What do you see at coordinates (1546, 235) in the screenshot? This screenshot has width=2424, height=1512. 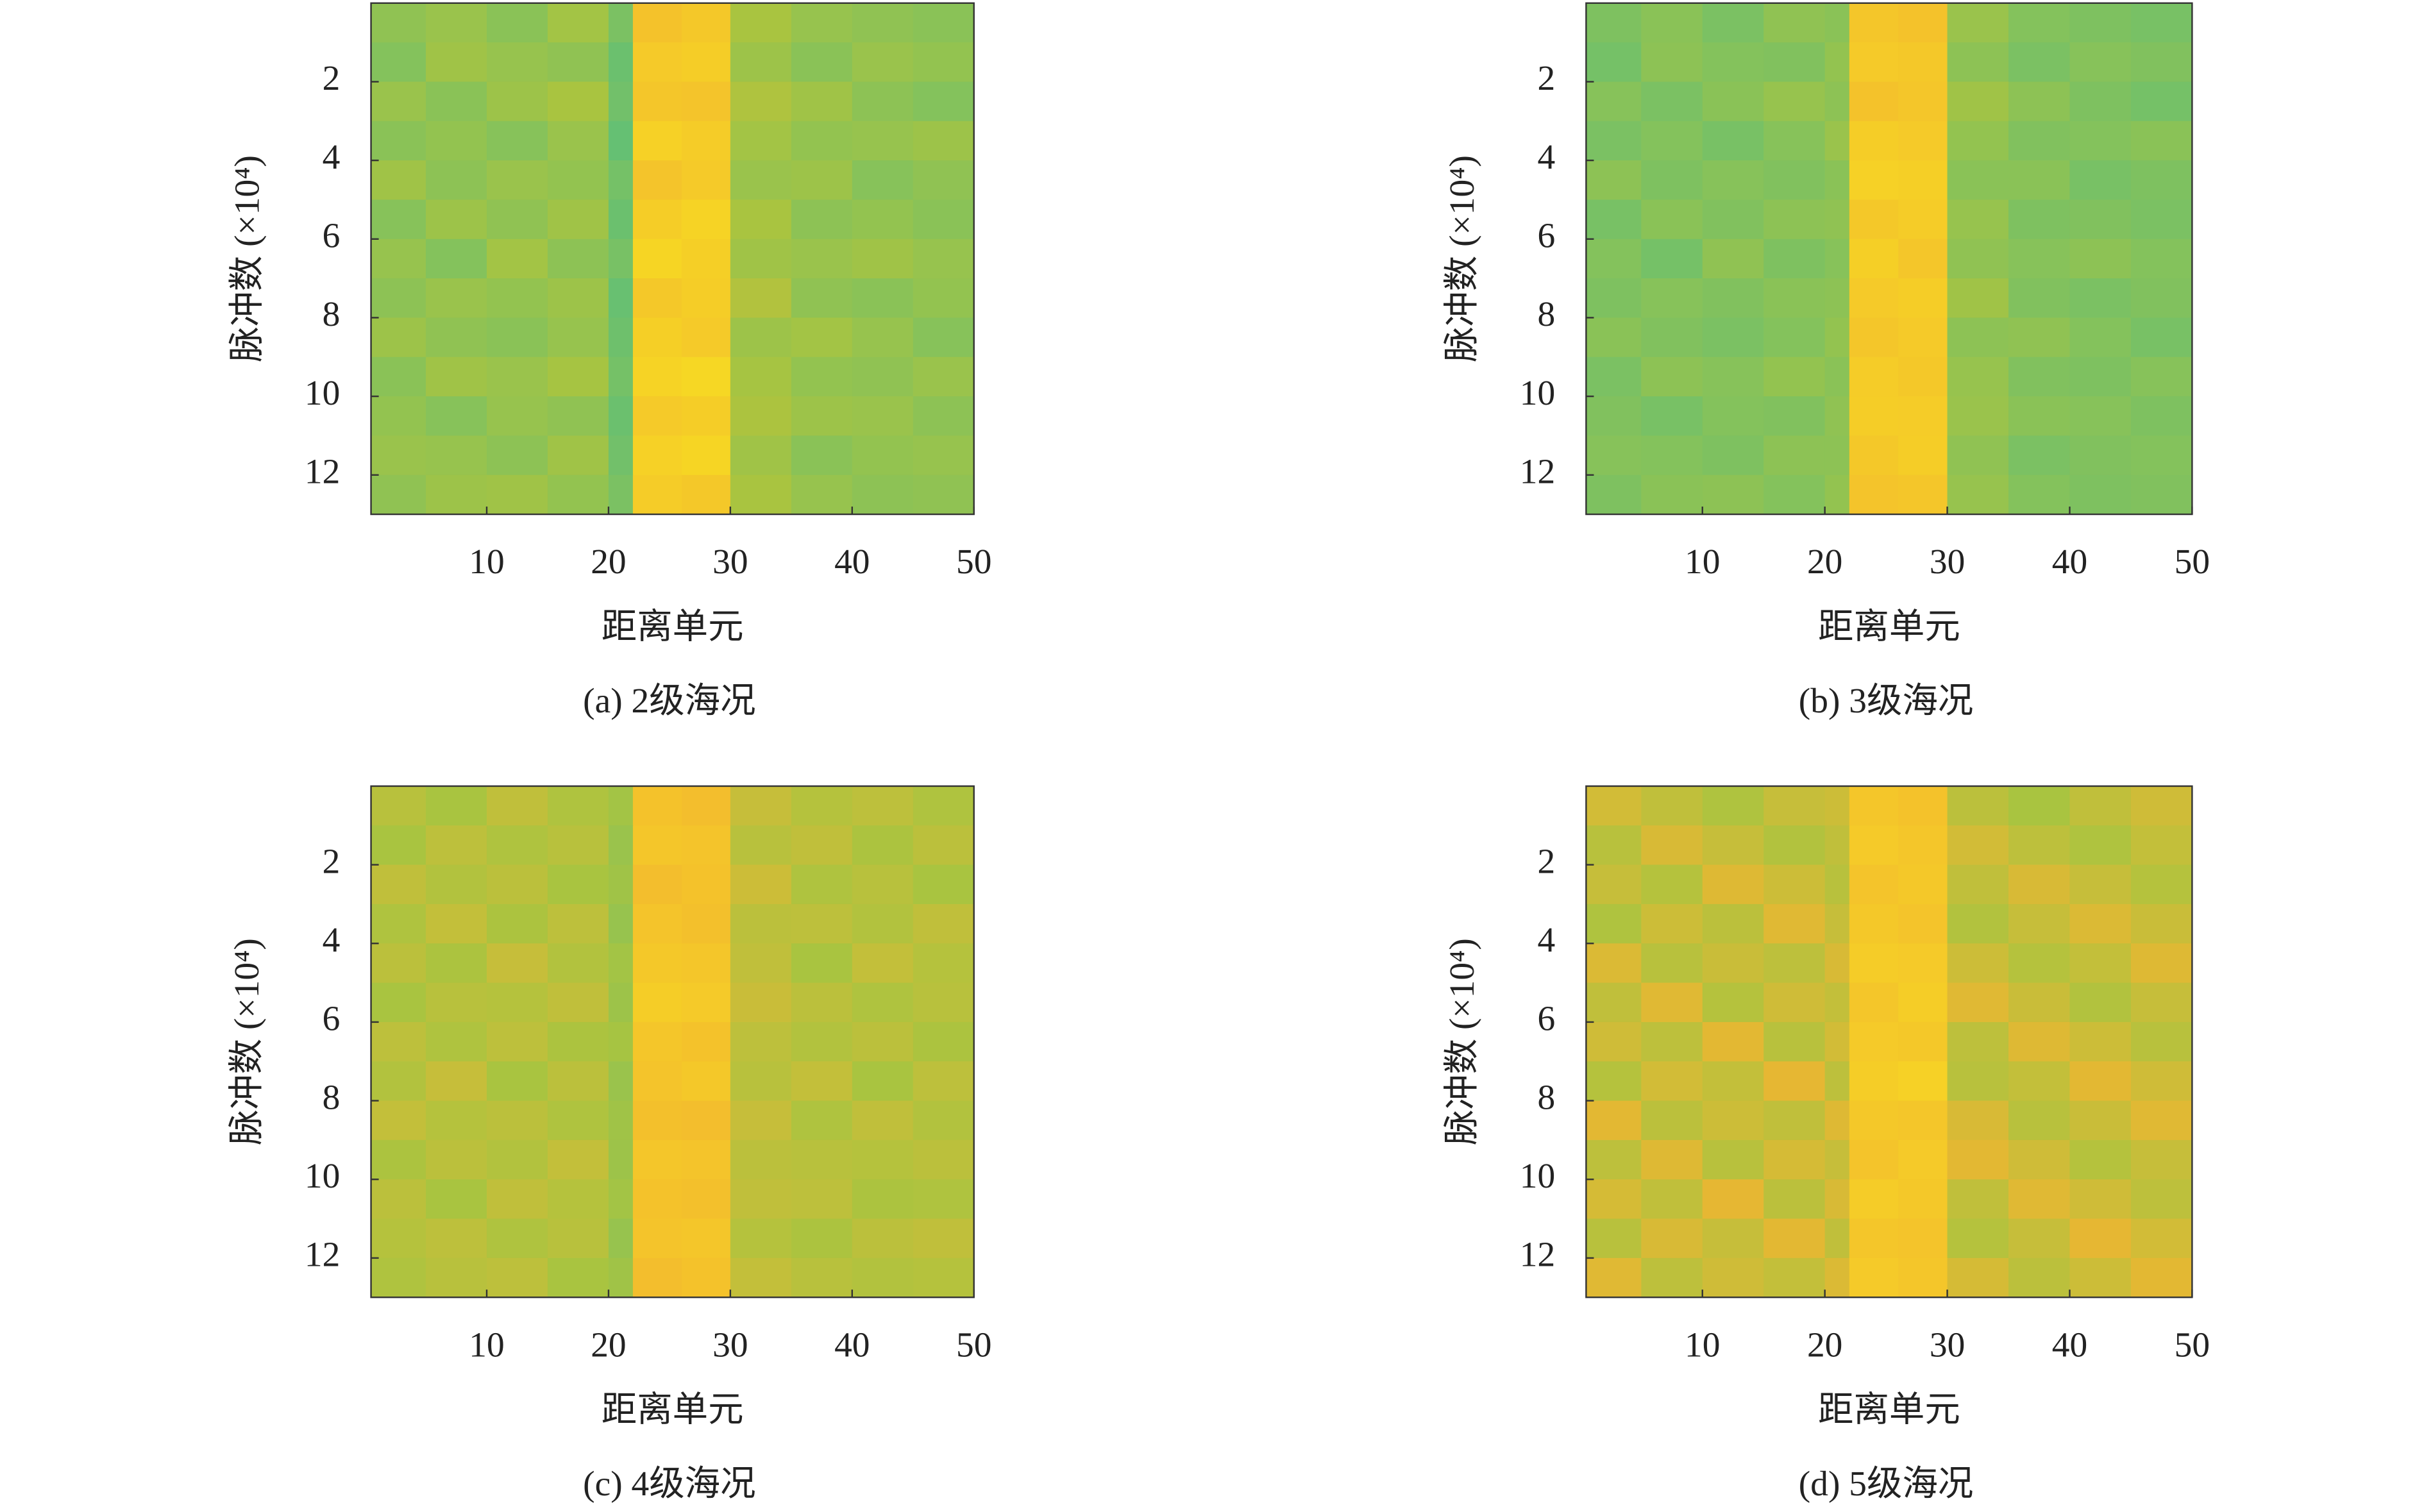 I see `y-tick-label: 6` at bounding box center [1546, 235].